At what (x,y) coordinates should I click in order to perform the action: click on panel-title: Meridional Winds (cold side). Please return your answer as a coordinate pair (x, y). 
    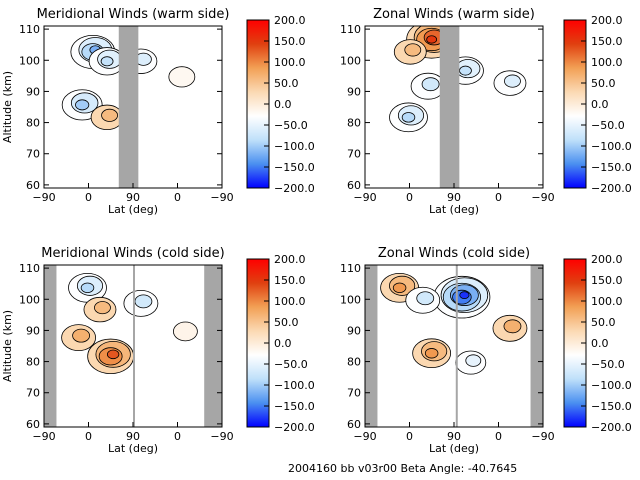
    Looking at the image, I should click on (132, 253).